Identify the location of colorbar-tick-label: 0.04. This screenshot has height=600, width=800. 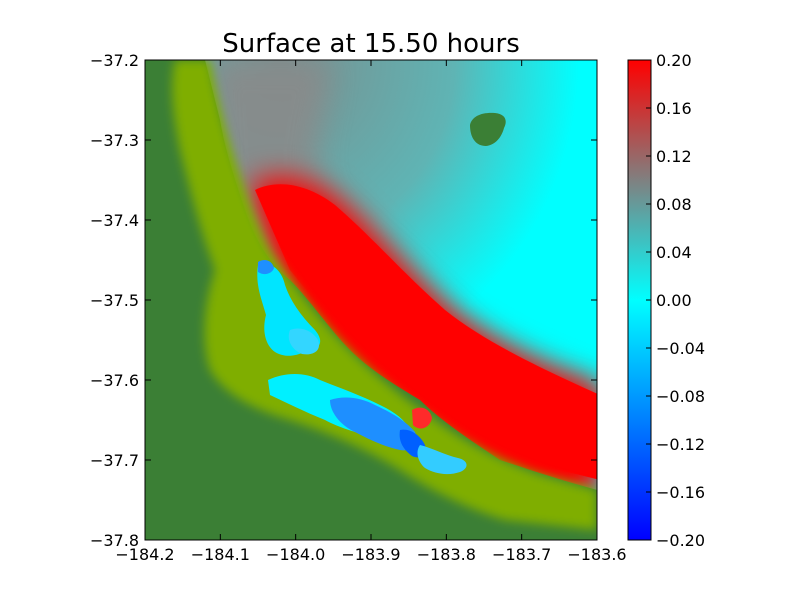
(674, 252).